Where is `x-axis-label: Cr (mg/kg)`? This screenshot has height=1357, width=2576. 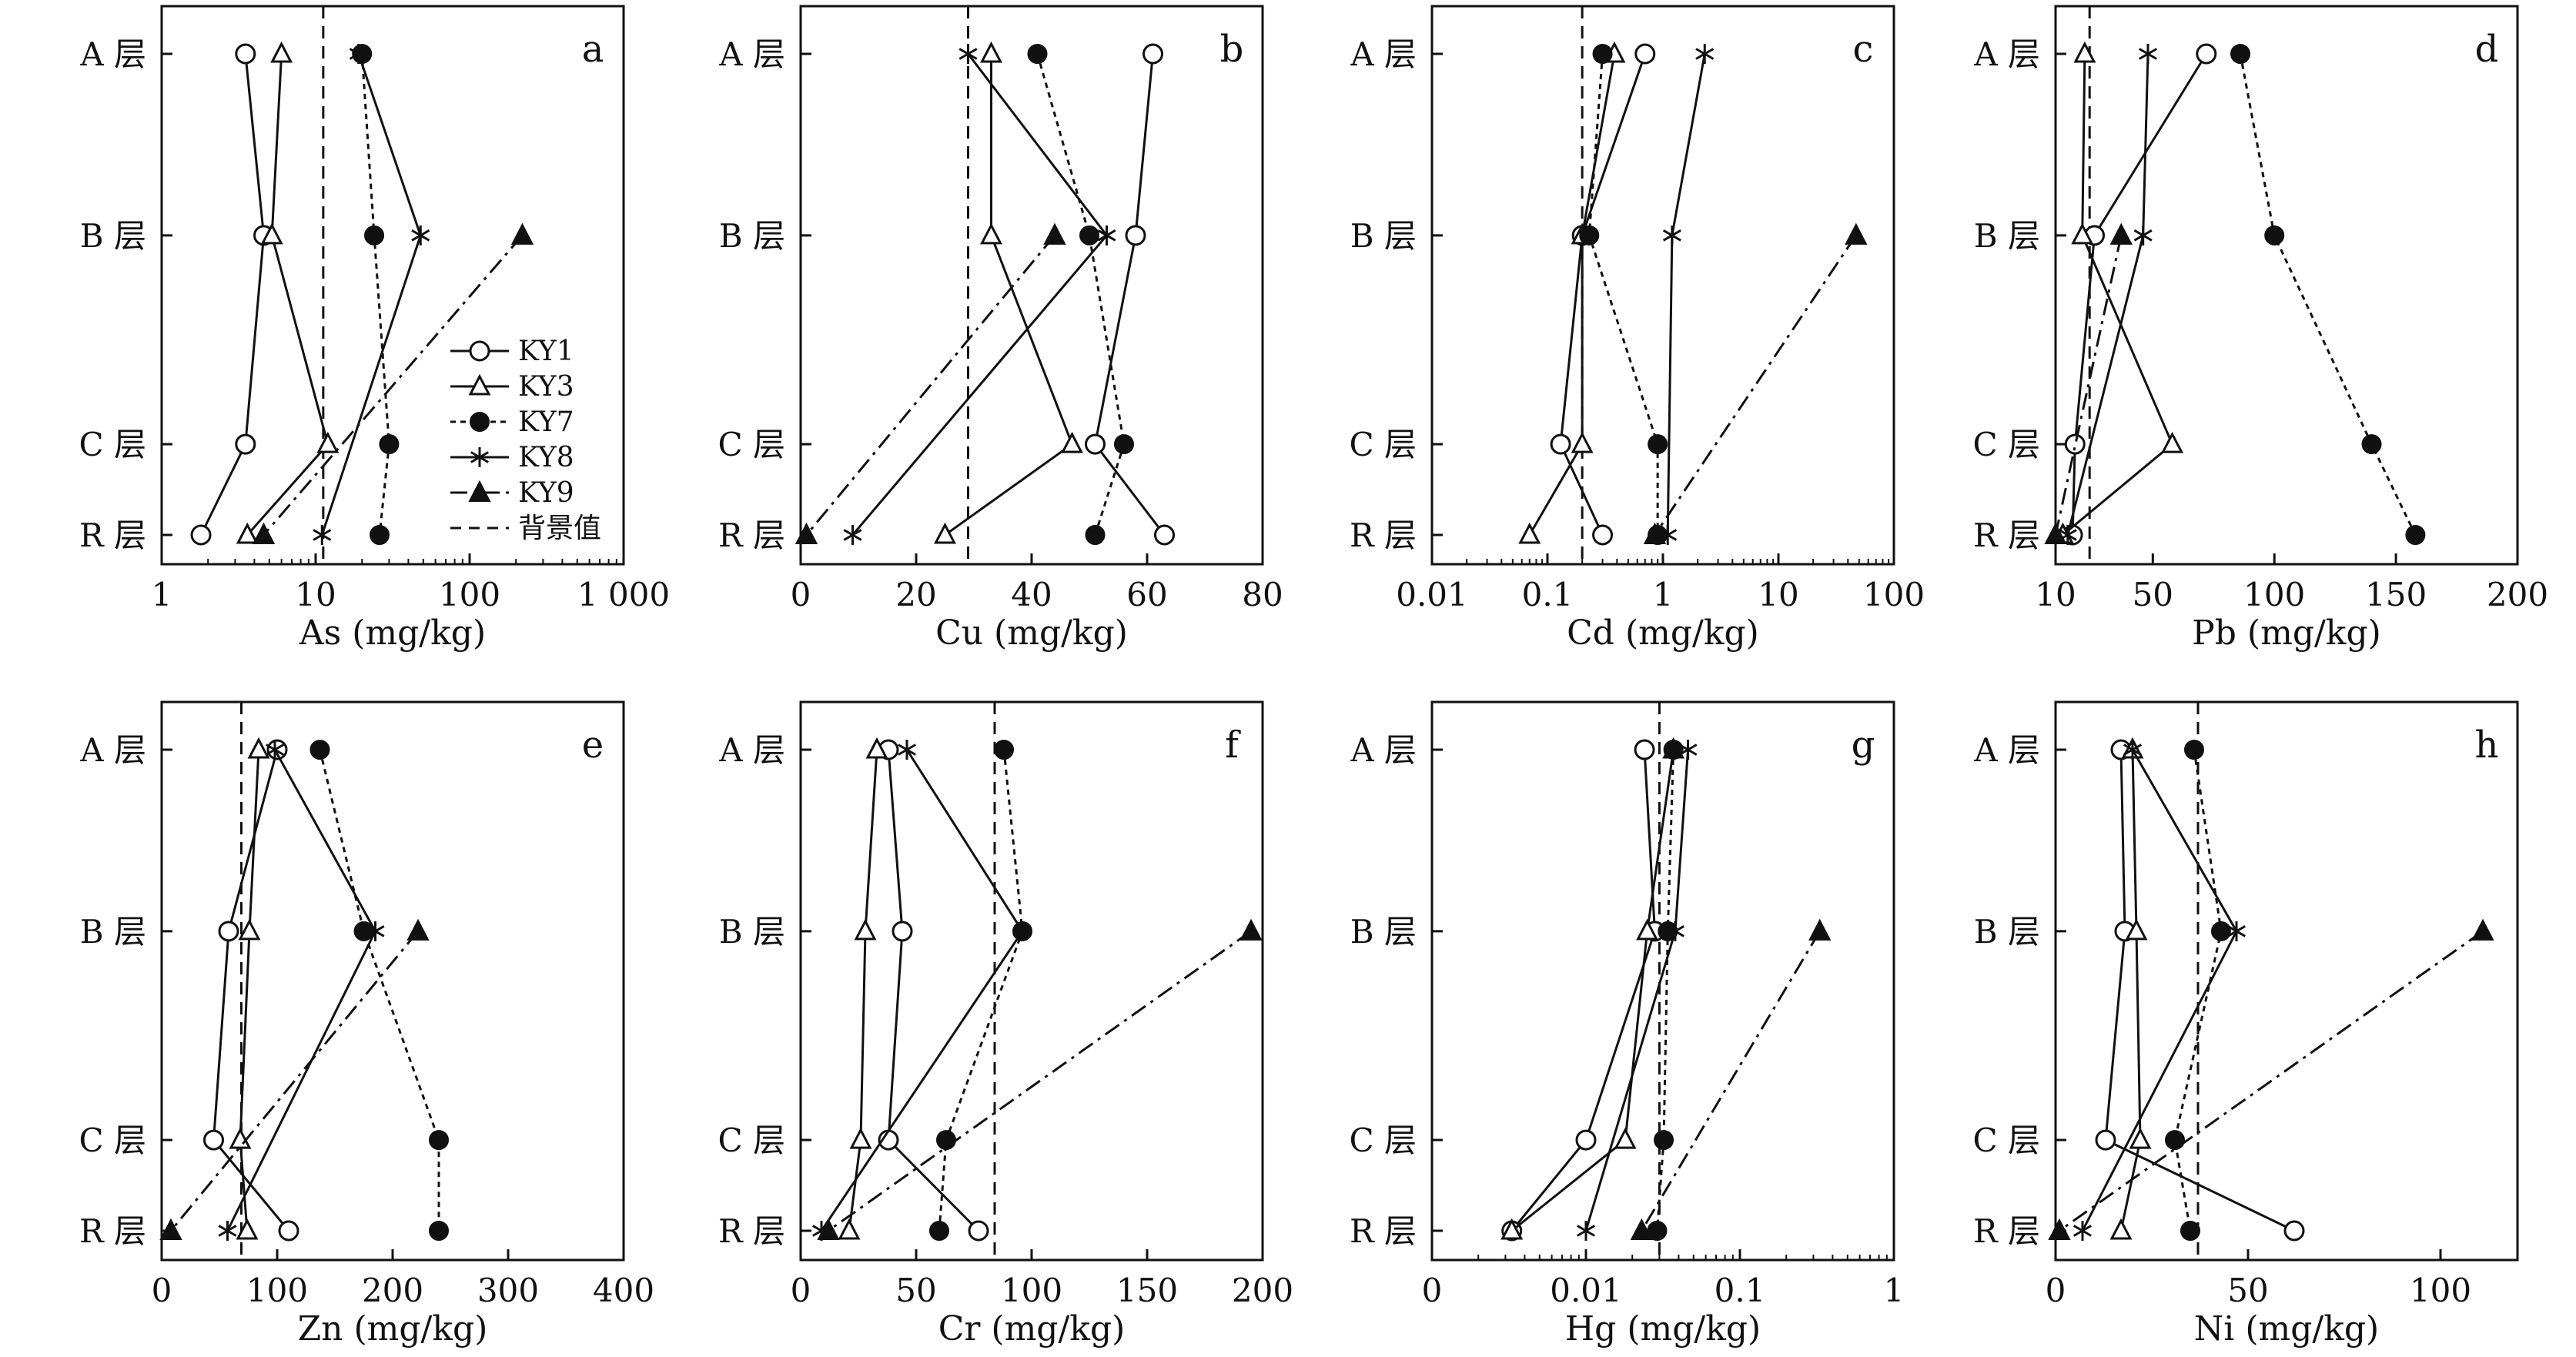
x-axis-label: Cr (mg/kg) is located at coordinates (1032, 1329).